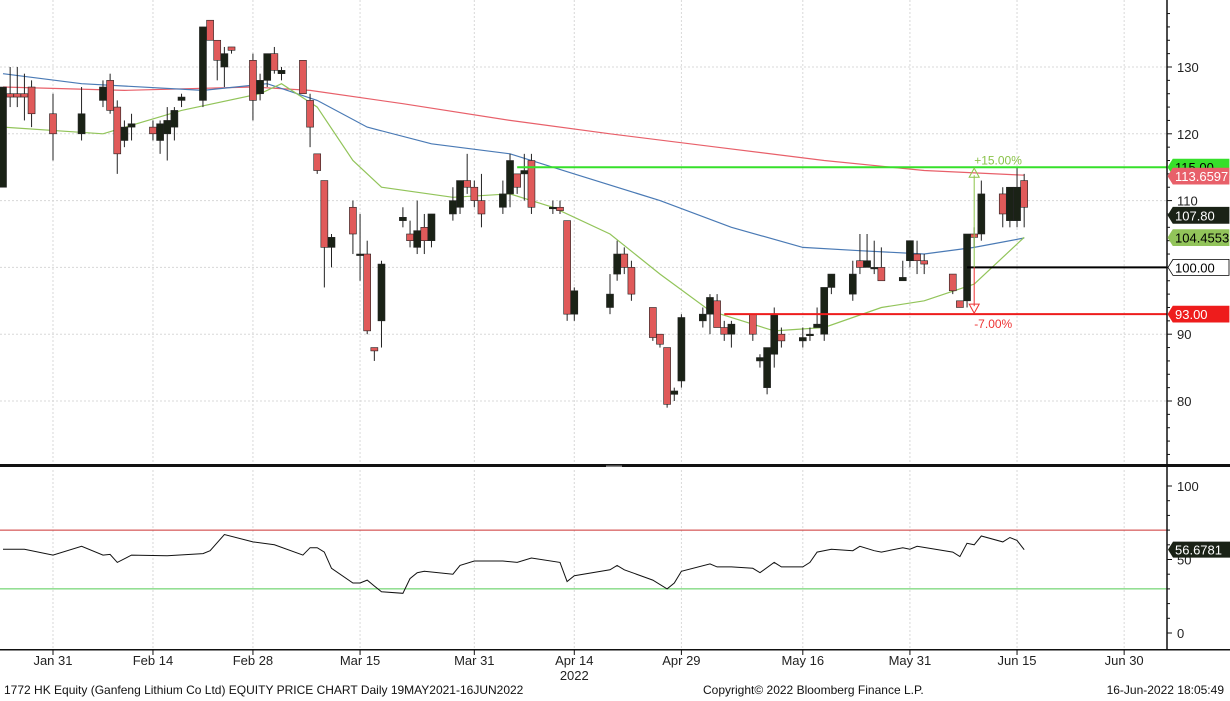 The height and width of the screenshot is (701, 1230). What do you see at coordinates (998, 161) in the screenshot?
I see `percent-annotation: +15.00%` at bounding box center [998, 161].